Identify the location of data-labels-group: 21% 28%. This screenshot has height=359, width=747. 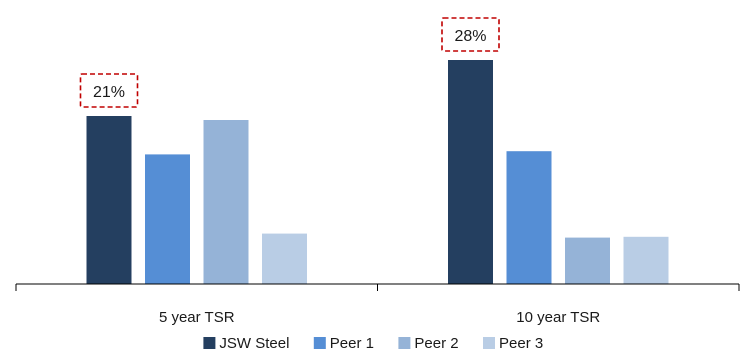
(289, 62).